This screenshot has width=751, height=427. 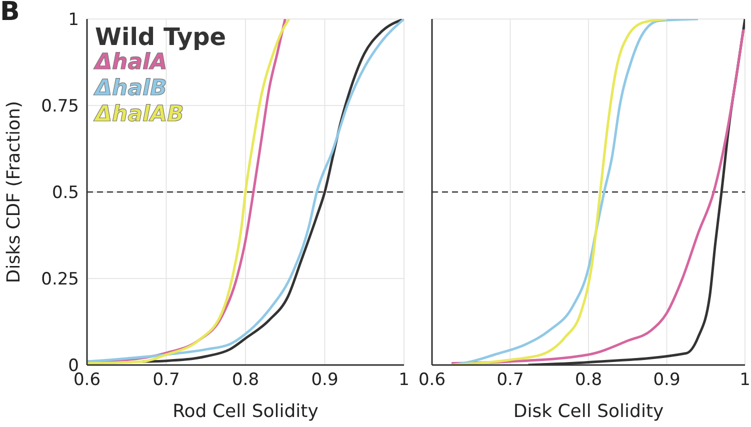 I want to click on text: ΔhalA, so click(x=131, y=63).